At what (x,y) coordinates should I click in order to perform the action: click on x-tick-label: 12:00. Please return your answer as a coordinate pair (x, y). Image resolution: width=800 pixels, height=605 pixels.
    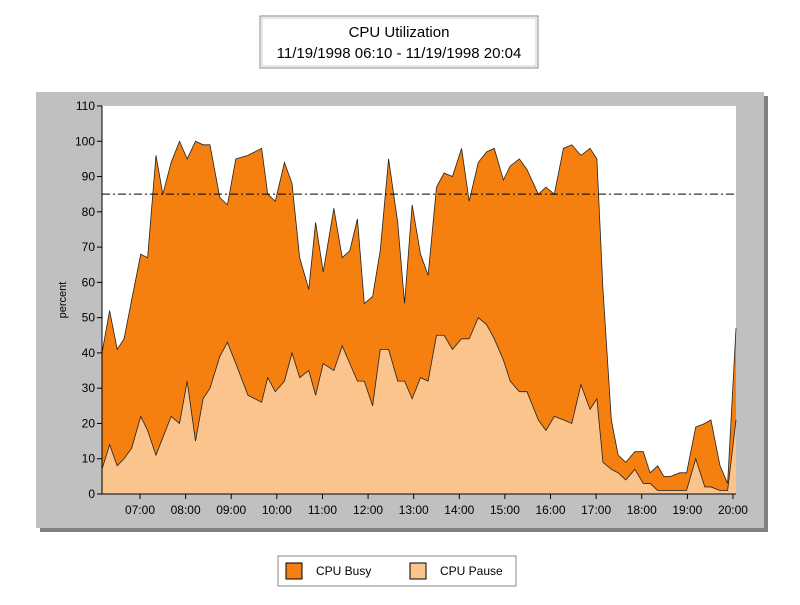
    Looking at the image, I should click on (368, 510).